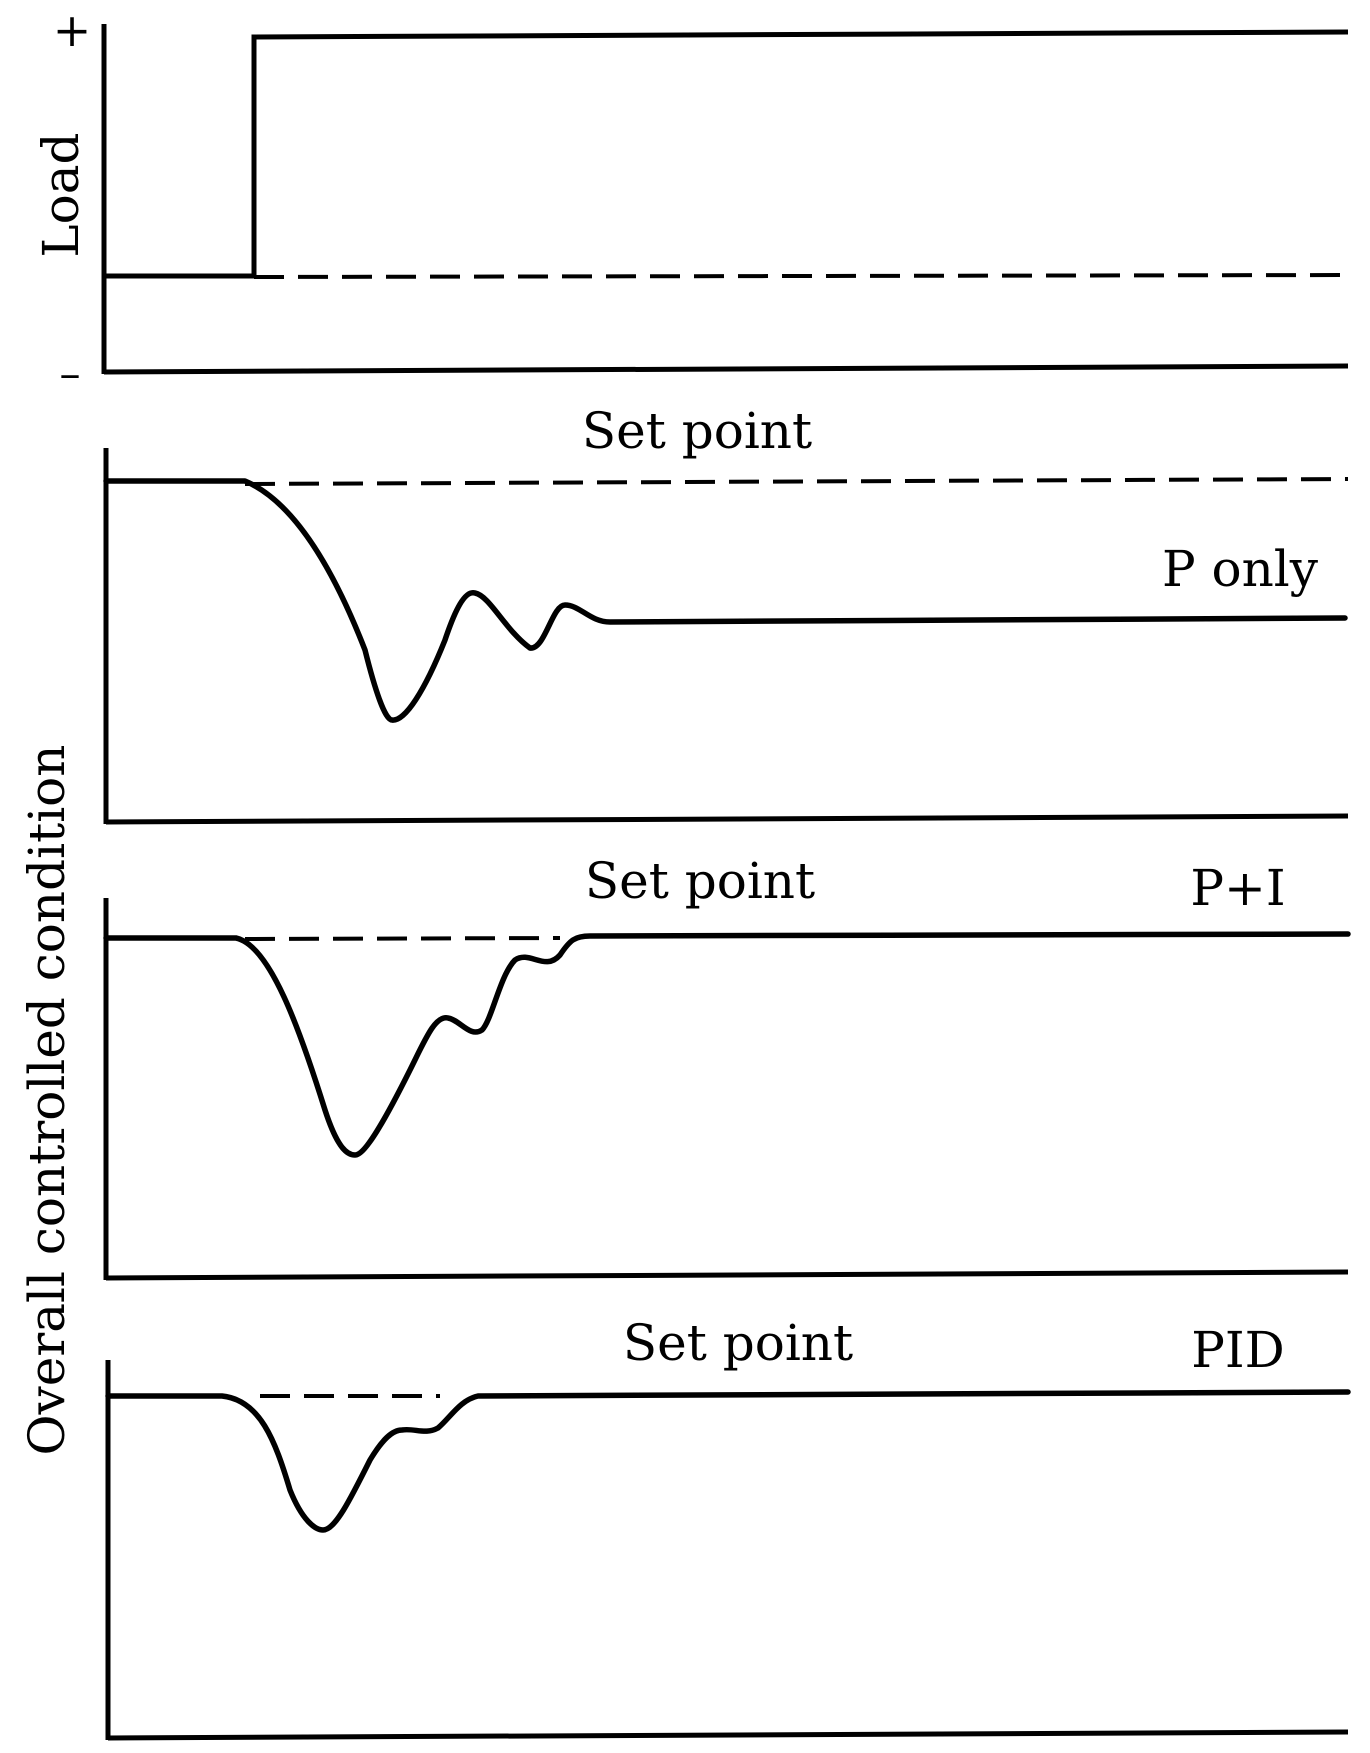 Image resolution: width=1370 pixels, height=1753 pixels. I want to click on panel-1-setpoint-label: Set point, so click(697, 431).